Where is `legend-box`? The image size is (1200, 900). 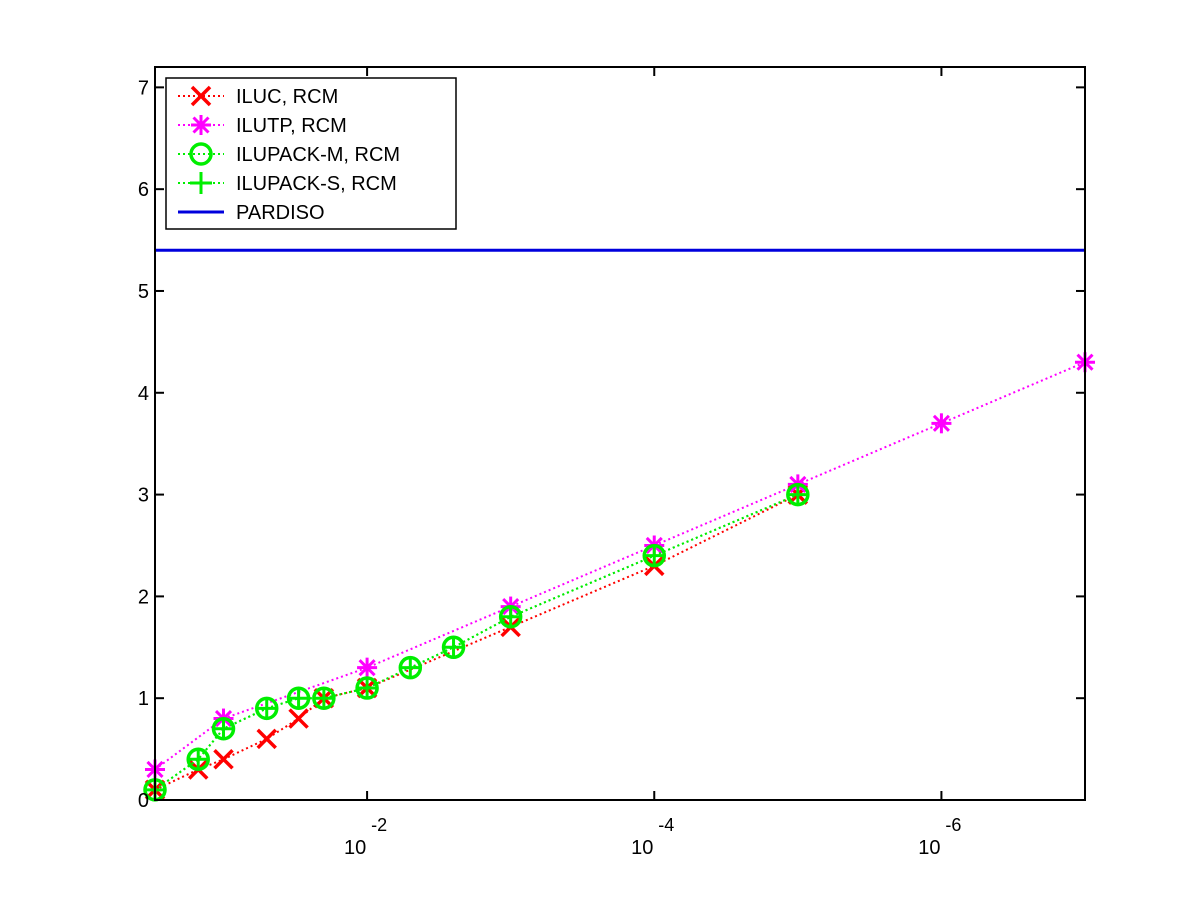
legend-box is located at coordinates (311, 153).